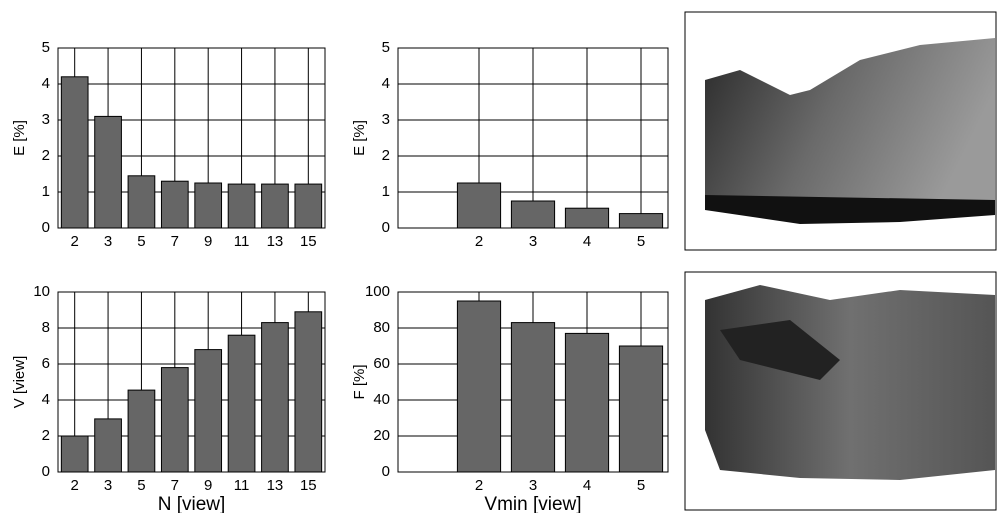 The height and width of the screenshot is (518, 997). Describe the element at coordinates (381, 363) in the screenshot. I see `y-tick-label: 60` at that location.